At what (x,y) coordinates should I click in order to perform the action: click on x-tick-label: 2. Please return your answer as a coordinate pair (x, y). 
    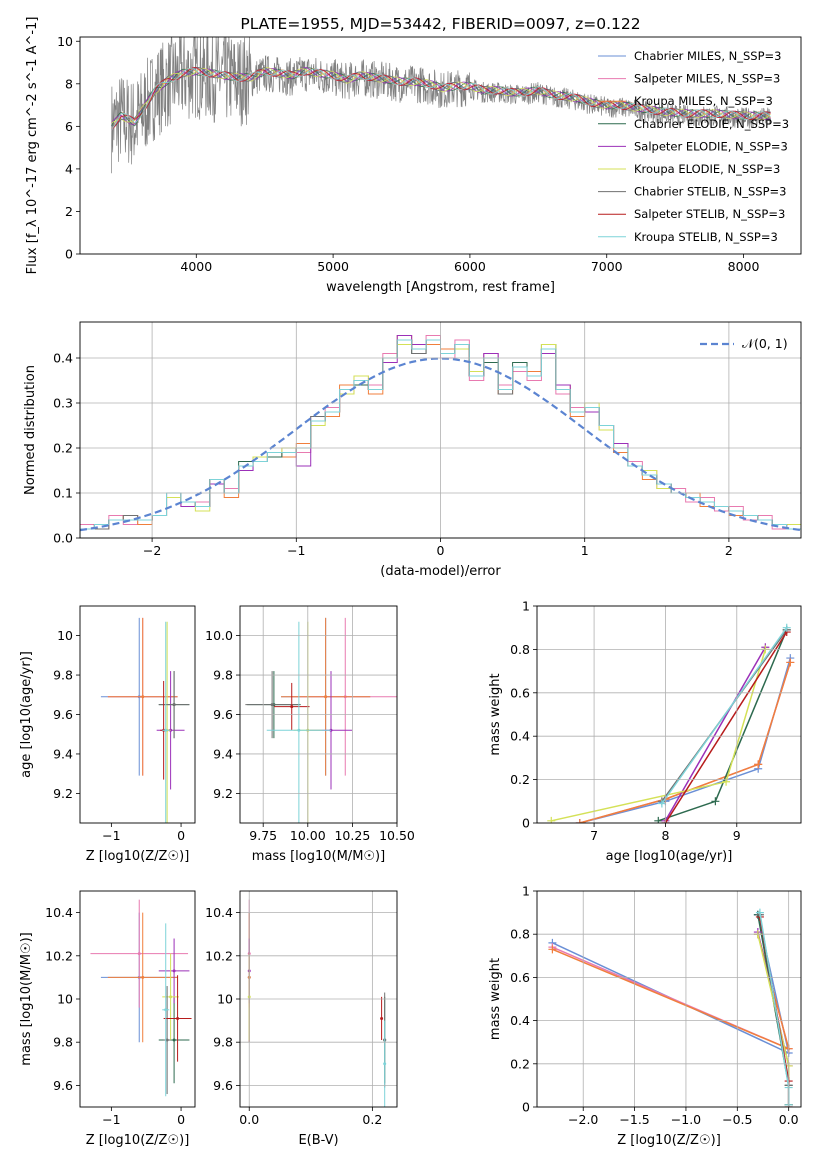
    Looking at the image, I should click on (729, 550).